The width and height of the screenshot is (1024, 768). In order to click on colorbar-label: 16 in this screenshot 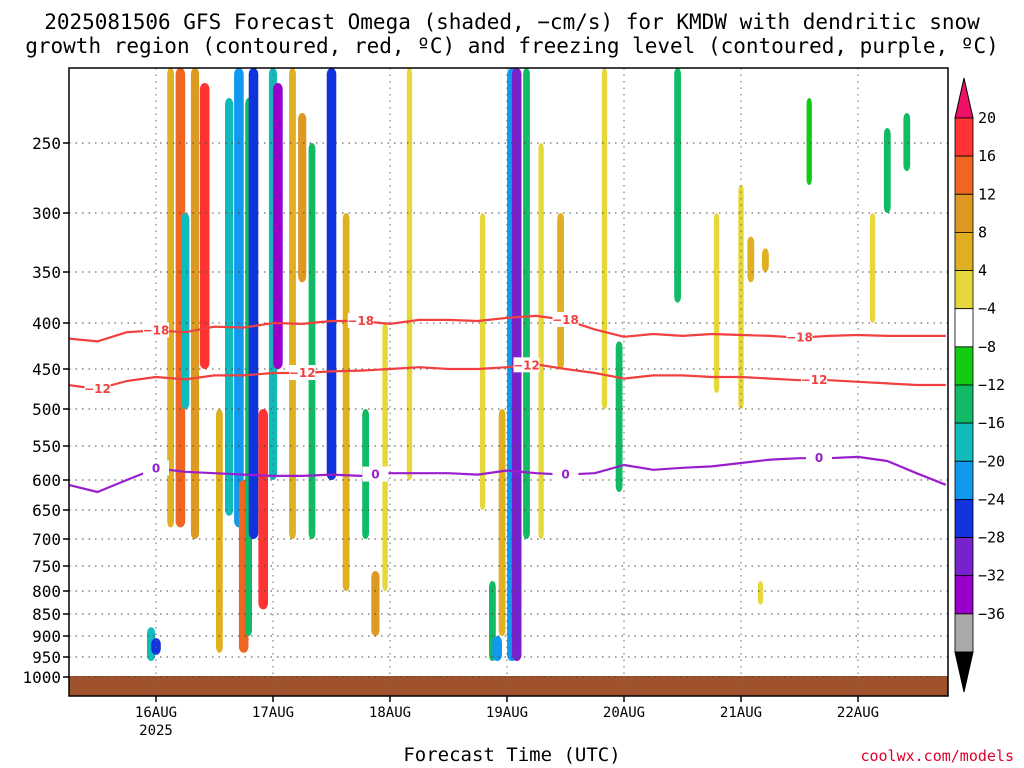, I will do `click(987, 156)`.